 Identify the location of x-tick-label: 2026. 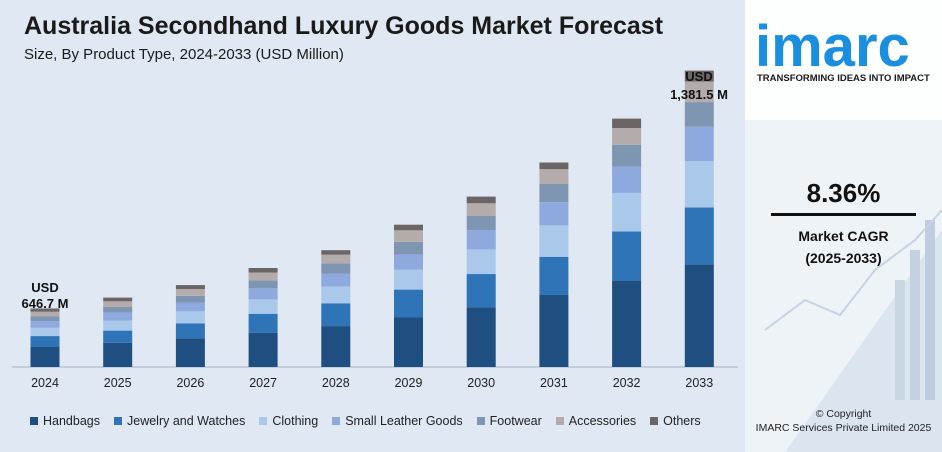
(190, 383).